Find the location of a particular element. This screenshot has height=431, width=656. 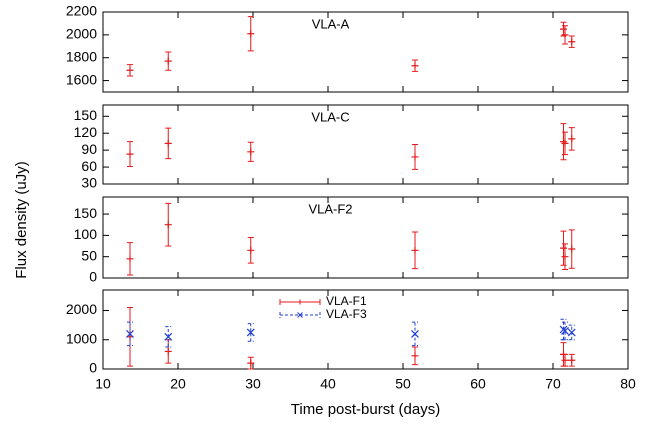

y-tick-label: 2200 is located at coordinates (81, 11).